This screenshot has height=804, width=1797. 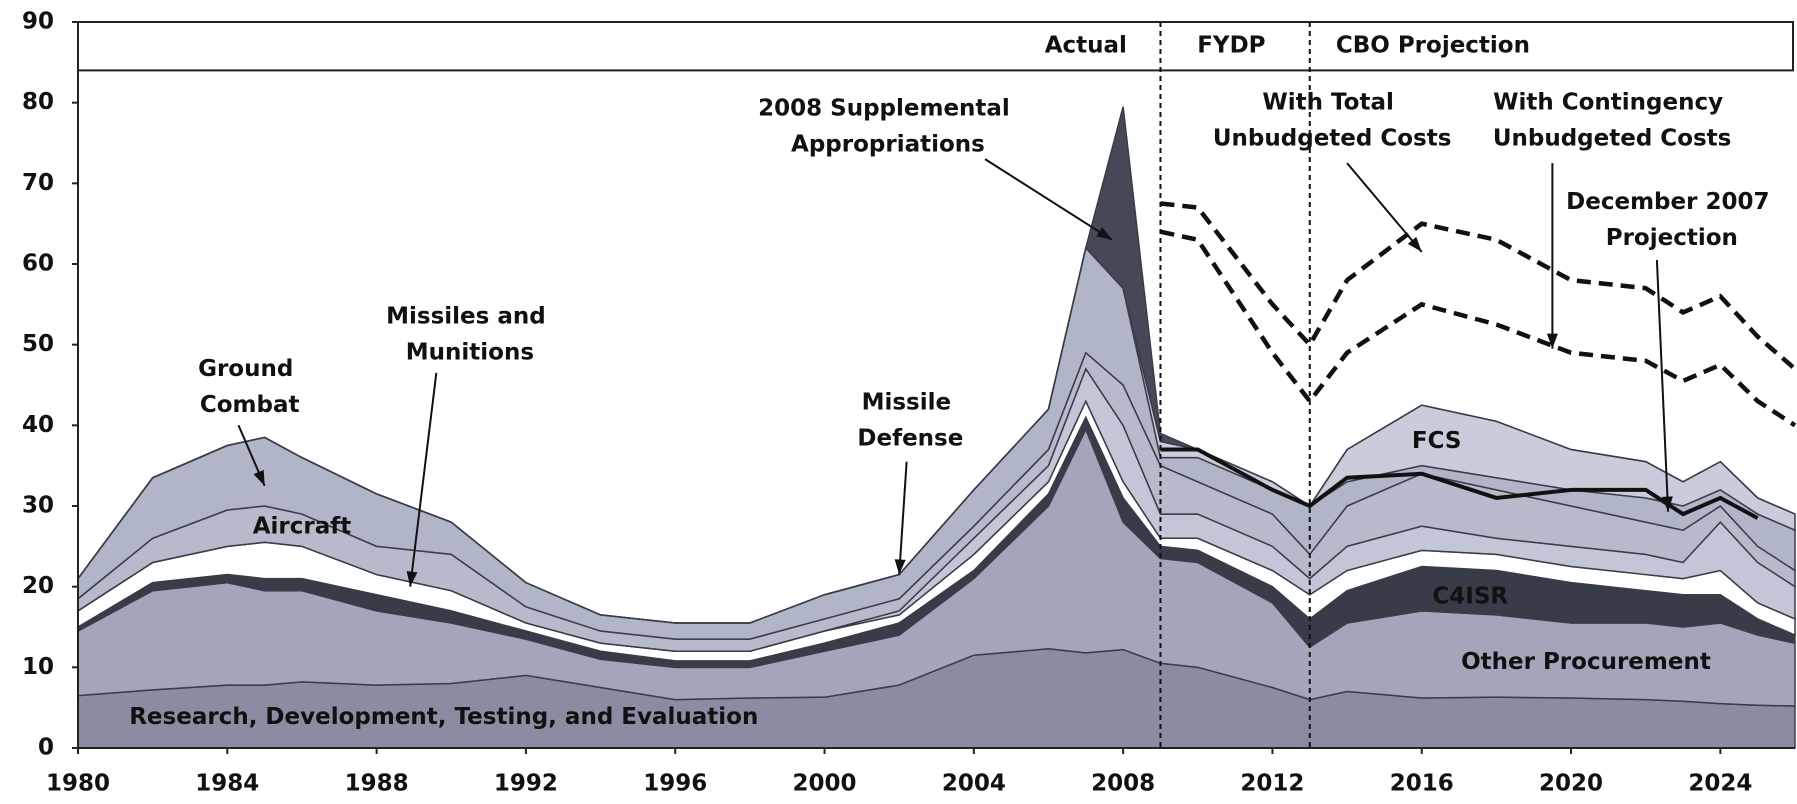 What do you see at coordinates (1123, 784) in the screenshot?
I see `x-tick-label: 2008` at bounding box center [1123, 784].